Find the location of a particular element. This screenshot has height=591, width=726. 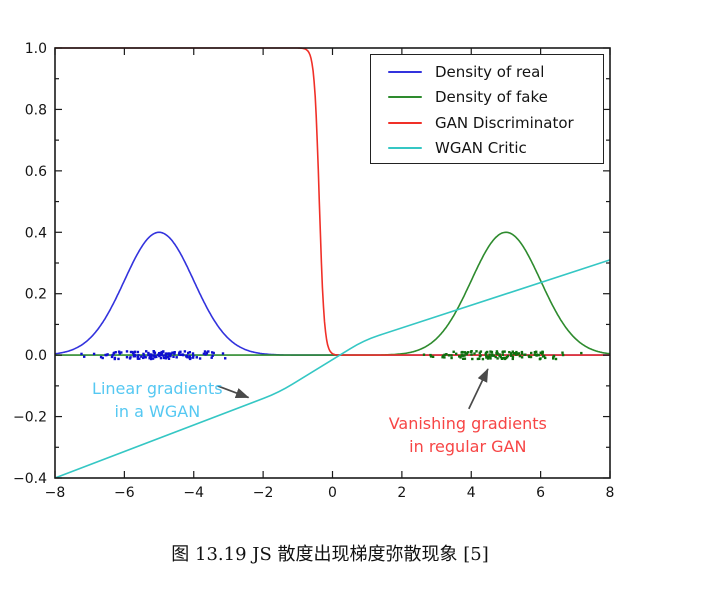

legend-label: Density of real is located at coordinates (490, 71).